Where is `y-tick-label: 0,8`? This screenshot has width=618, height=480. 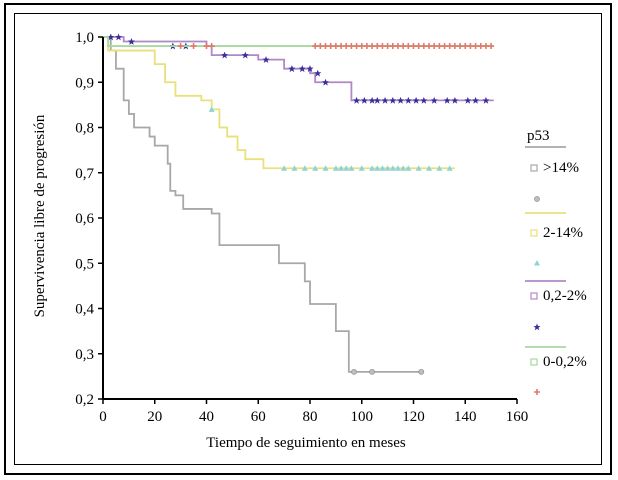 y-tick-label: 0,8 is located at coordinates (84, 129).